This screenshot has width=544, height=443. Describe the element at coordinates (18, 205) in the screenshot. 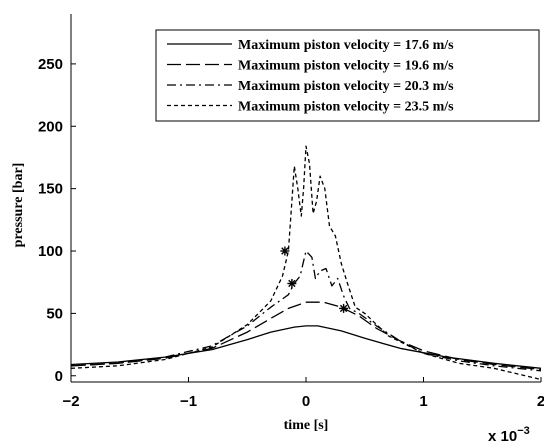

I see `y-axis-label: pressure [bar]` at that location.